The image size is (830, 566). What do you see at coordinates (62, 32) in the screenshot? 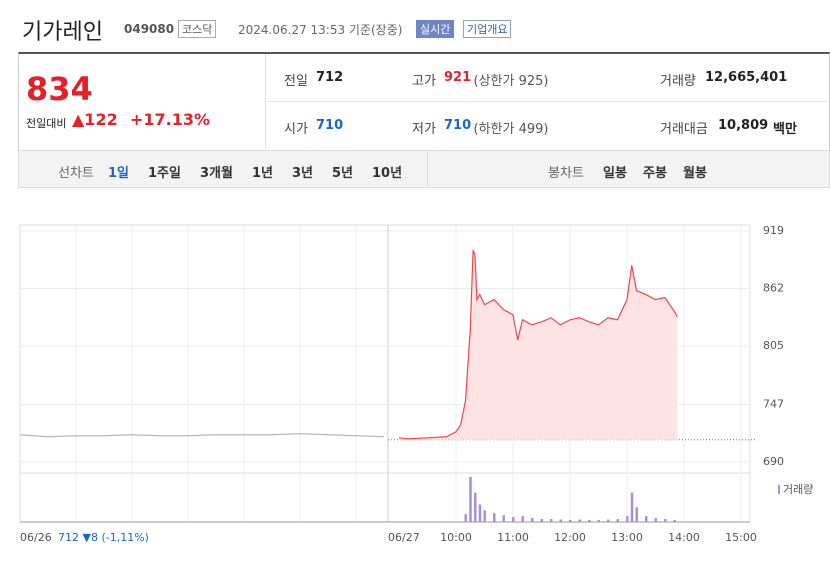
I see `stock-name: 기가레인` at bounding box center [62, 32].